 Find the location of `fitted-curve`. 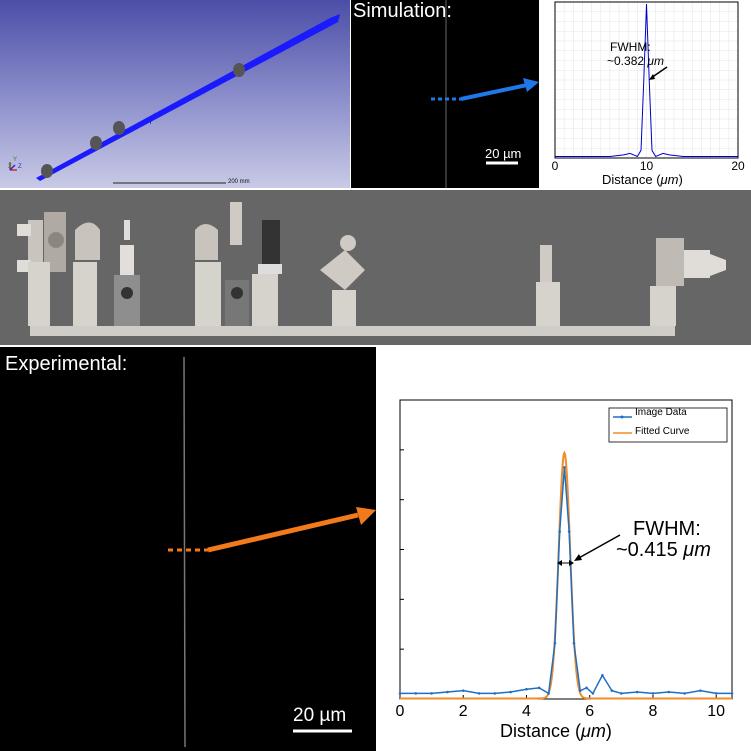

fitted-curve is located at coordinates (566, 575).